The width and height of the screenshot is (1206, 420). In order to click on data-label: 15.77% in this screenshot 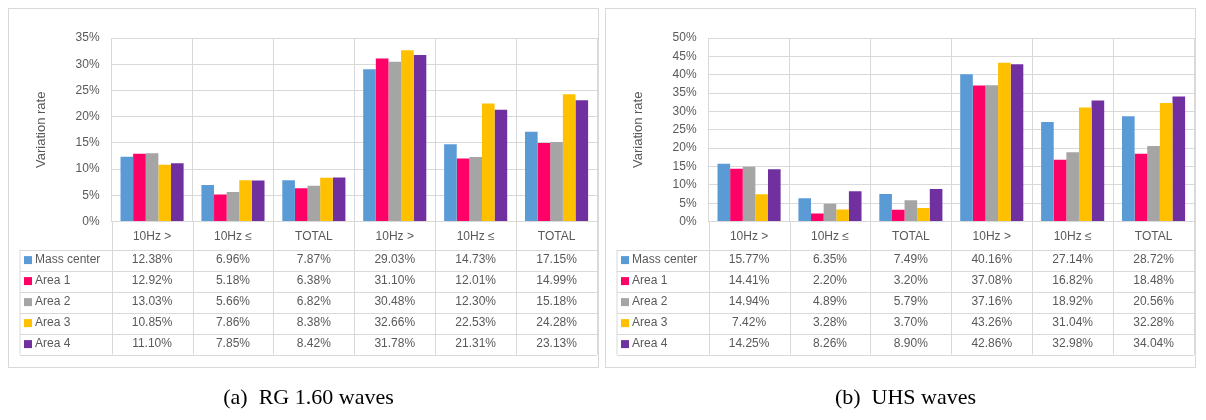, I will do `click(749, 259)`.